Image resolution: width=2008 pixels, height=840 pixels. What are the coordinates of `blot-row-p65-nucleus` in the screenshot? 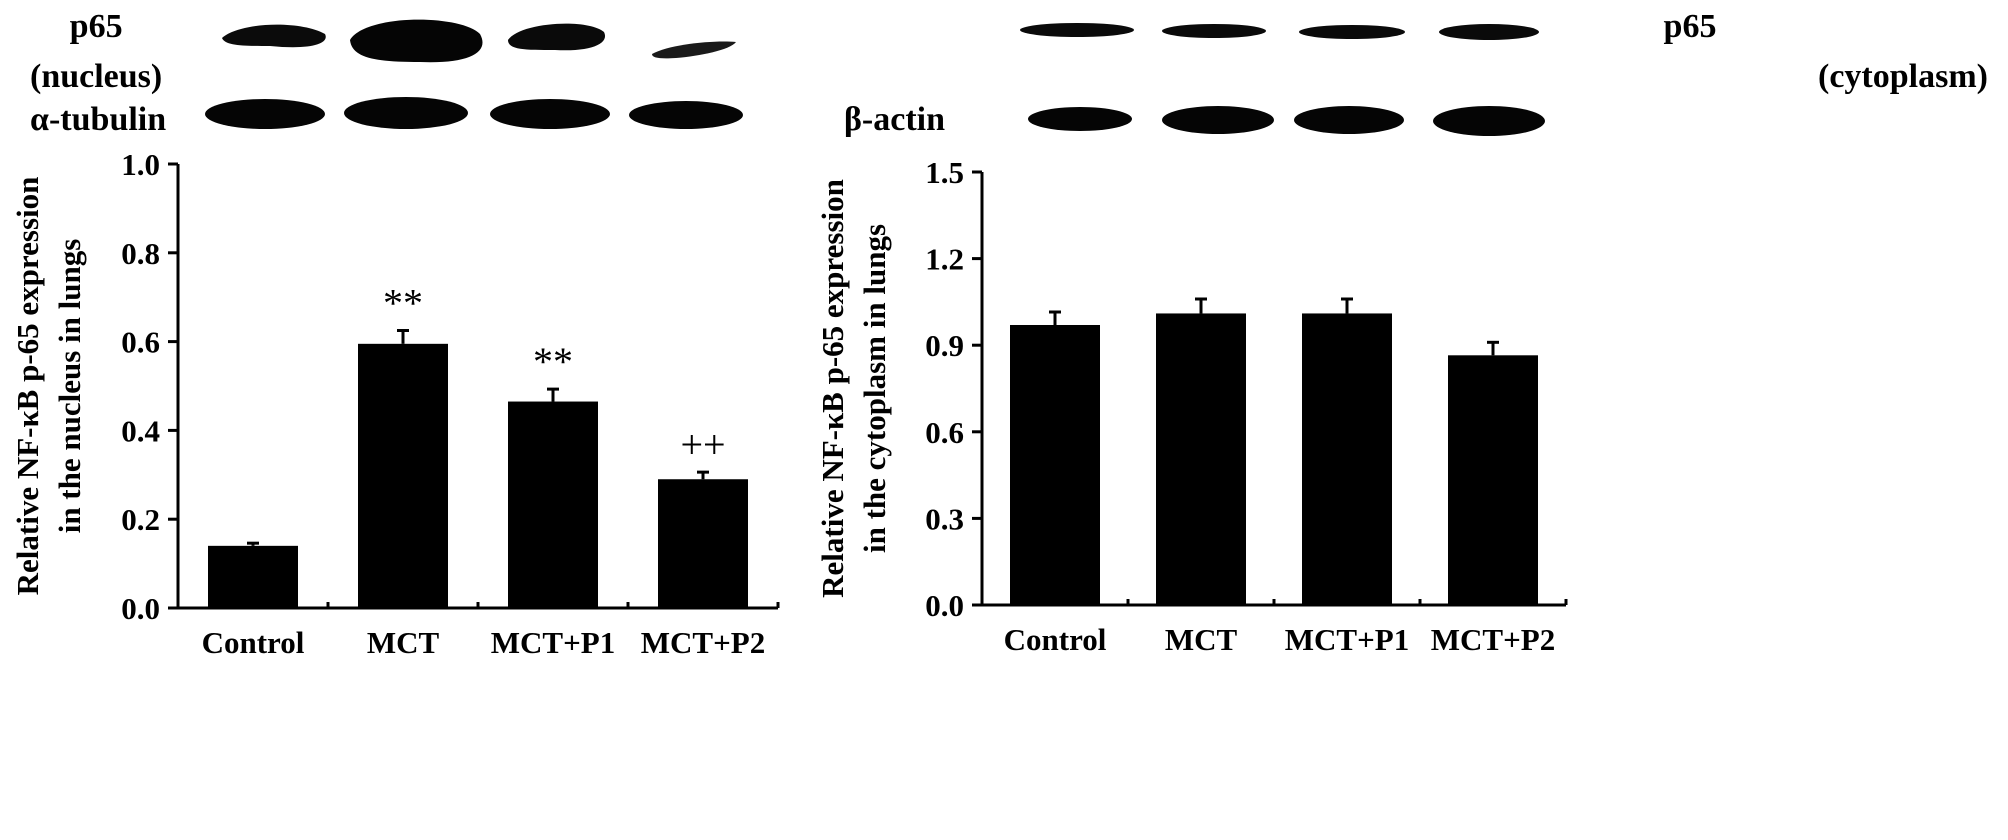 It's located at (479, 41).